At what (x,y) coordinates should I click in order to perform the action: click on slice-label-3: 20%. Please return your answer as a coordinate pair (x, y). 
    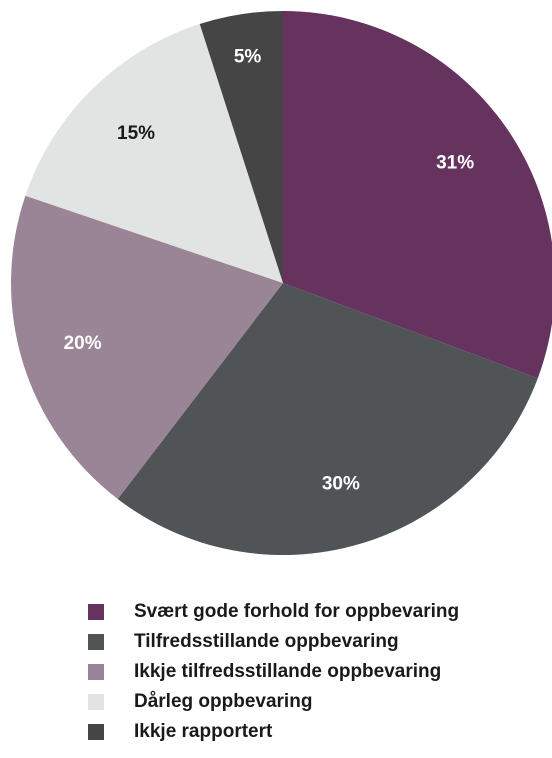
    Looking at the image, I should click on (83, 343).